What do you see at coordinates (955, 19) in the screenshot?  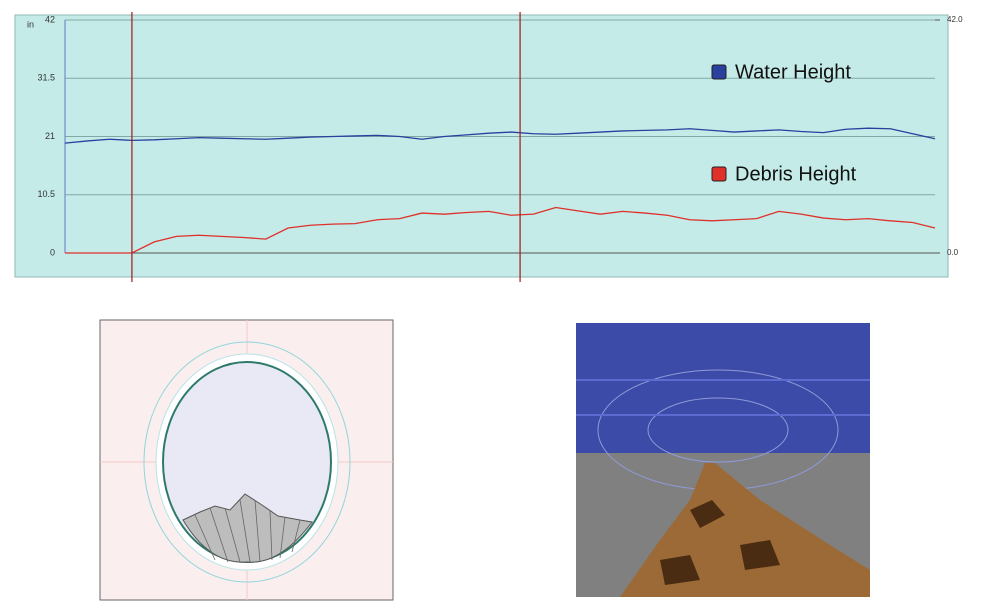 I see `y2-tick-label: 42.0` at bounding box center [955, 19].